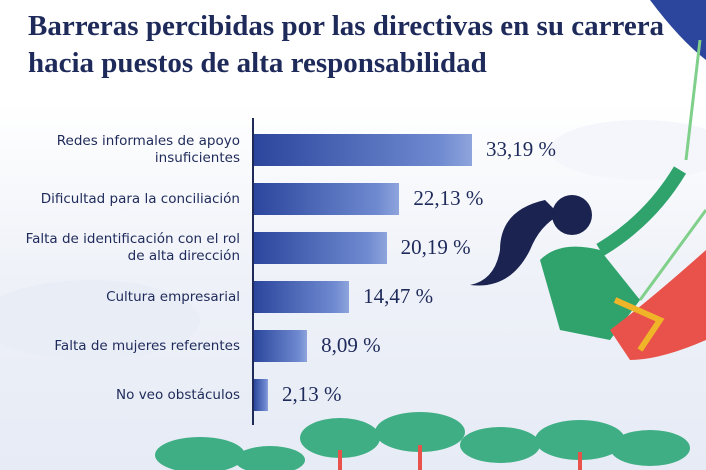 The image size is (706, 470). Describe the element at coordinates (590, 293) in the screenshot. I see `body` at that location.